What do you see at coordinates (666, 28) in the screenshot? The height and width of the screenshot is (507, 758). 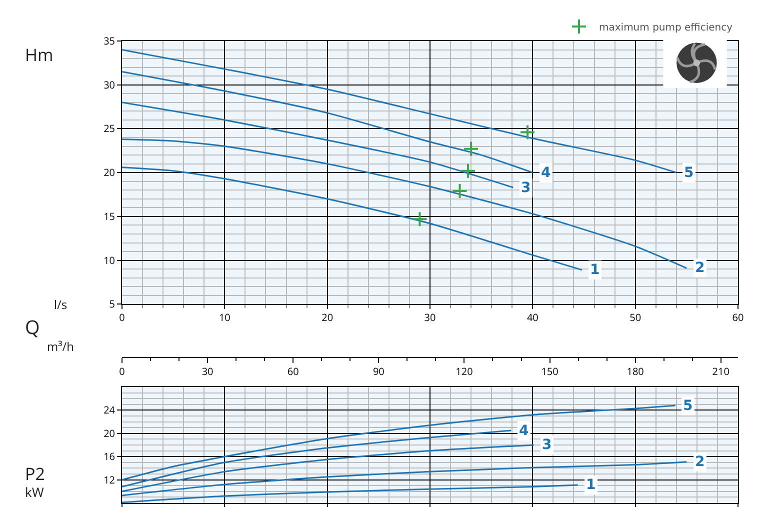 I see `legend-label: maximum pump efficiency` at bounding box center [666, 28].